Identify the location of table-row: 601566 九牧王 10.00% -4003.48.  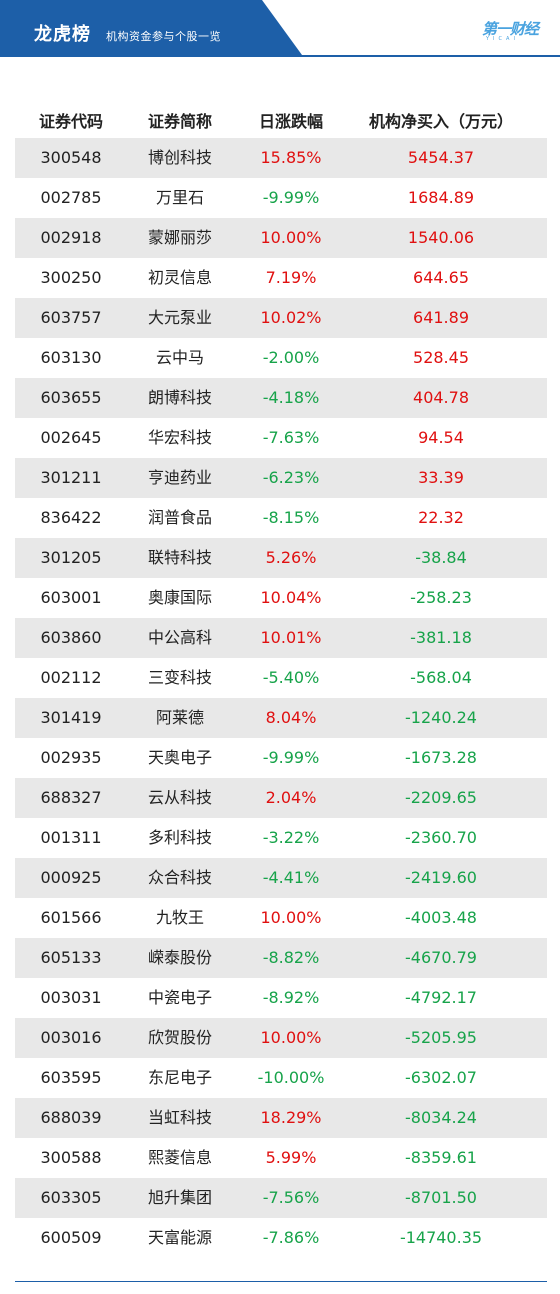
(281, 918).